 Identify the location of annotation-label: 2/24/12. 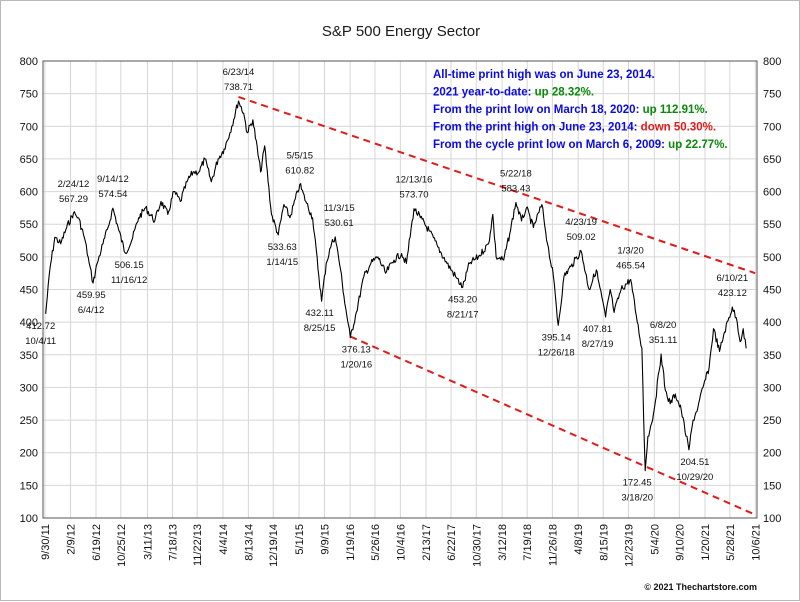
(74, 184).